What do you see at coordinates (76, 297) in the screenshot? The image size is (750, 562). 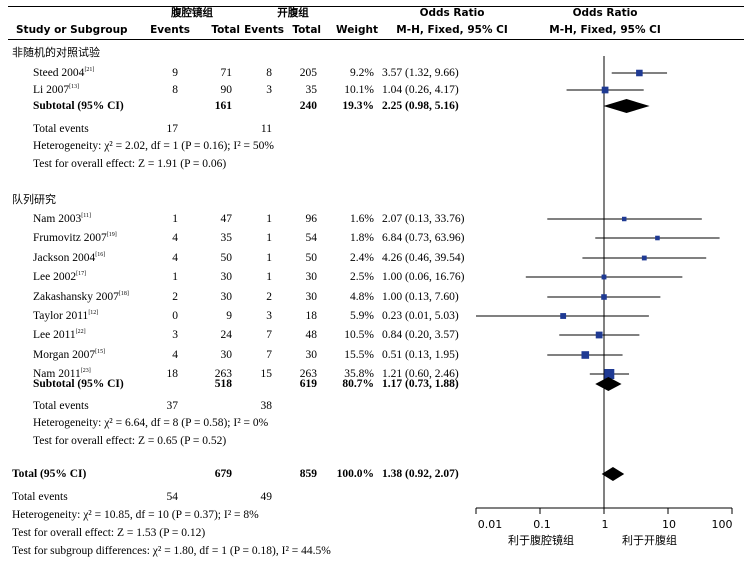 I see `study-name: Zakashansky 2007` at bounding box center [76, 297].